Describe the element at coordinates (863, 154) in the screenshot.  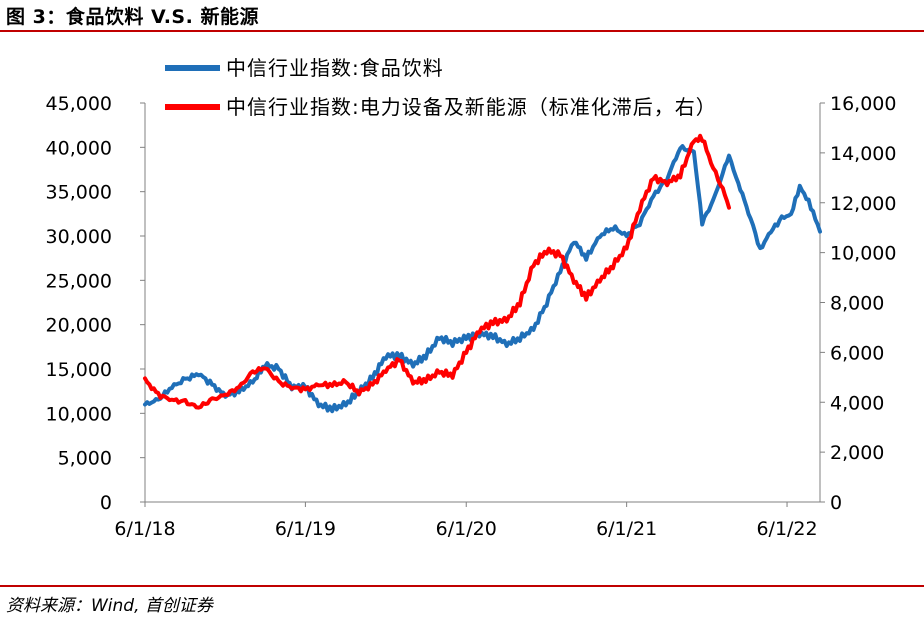
I see `right-tick-label: 14,000` at that location.